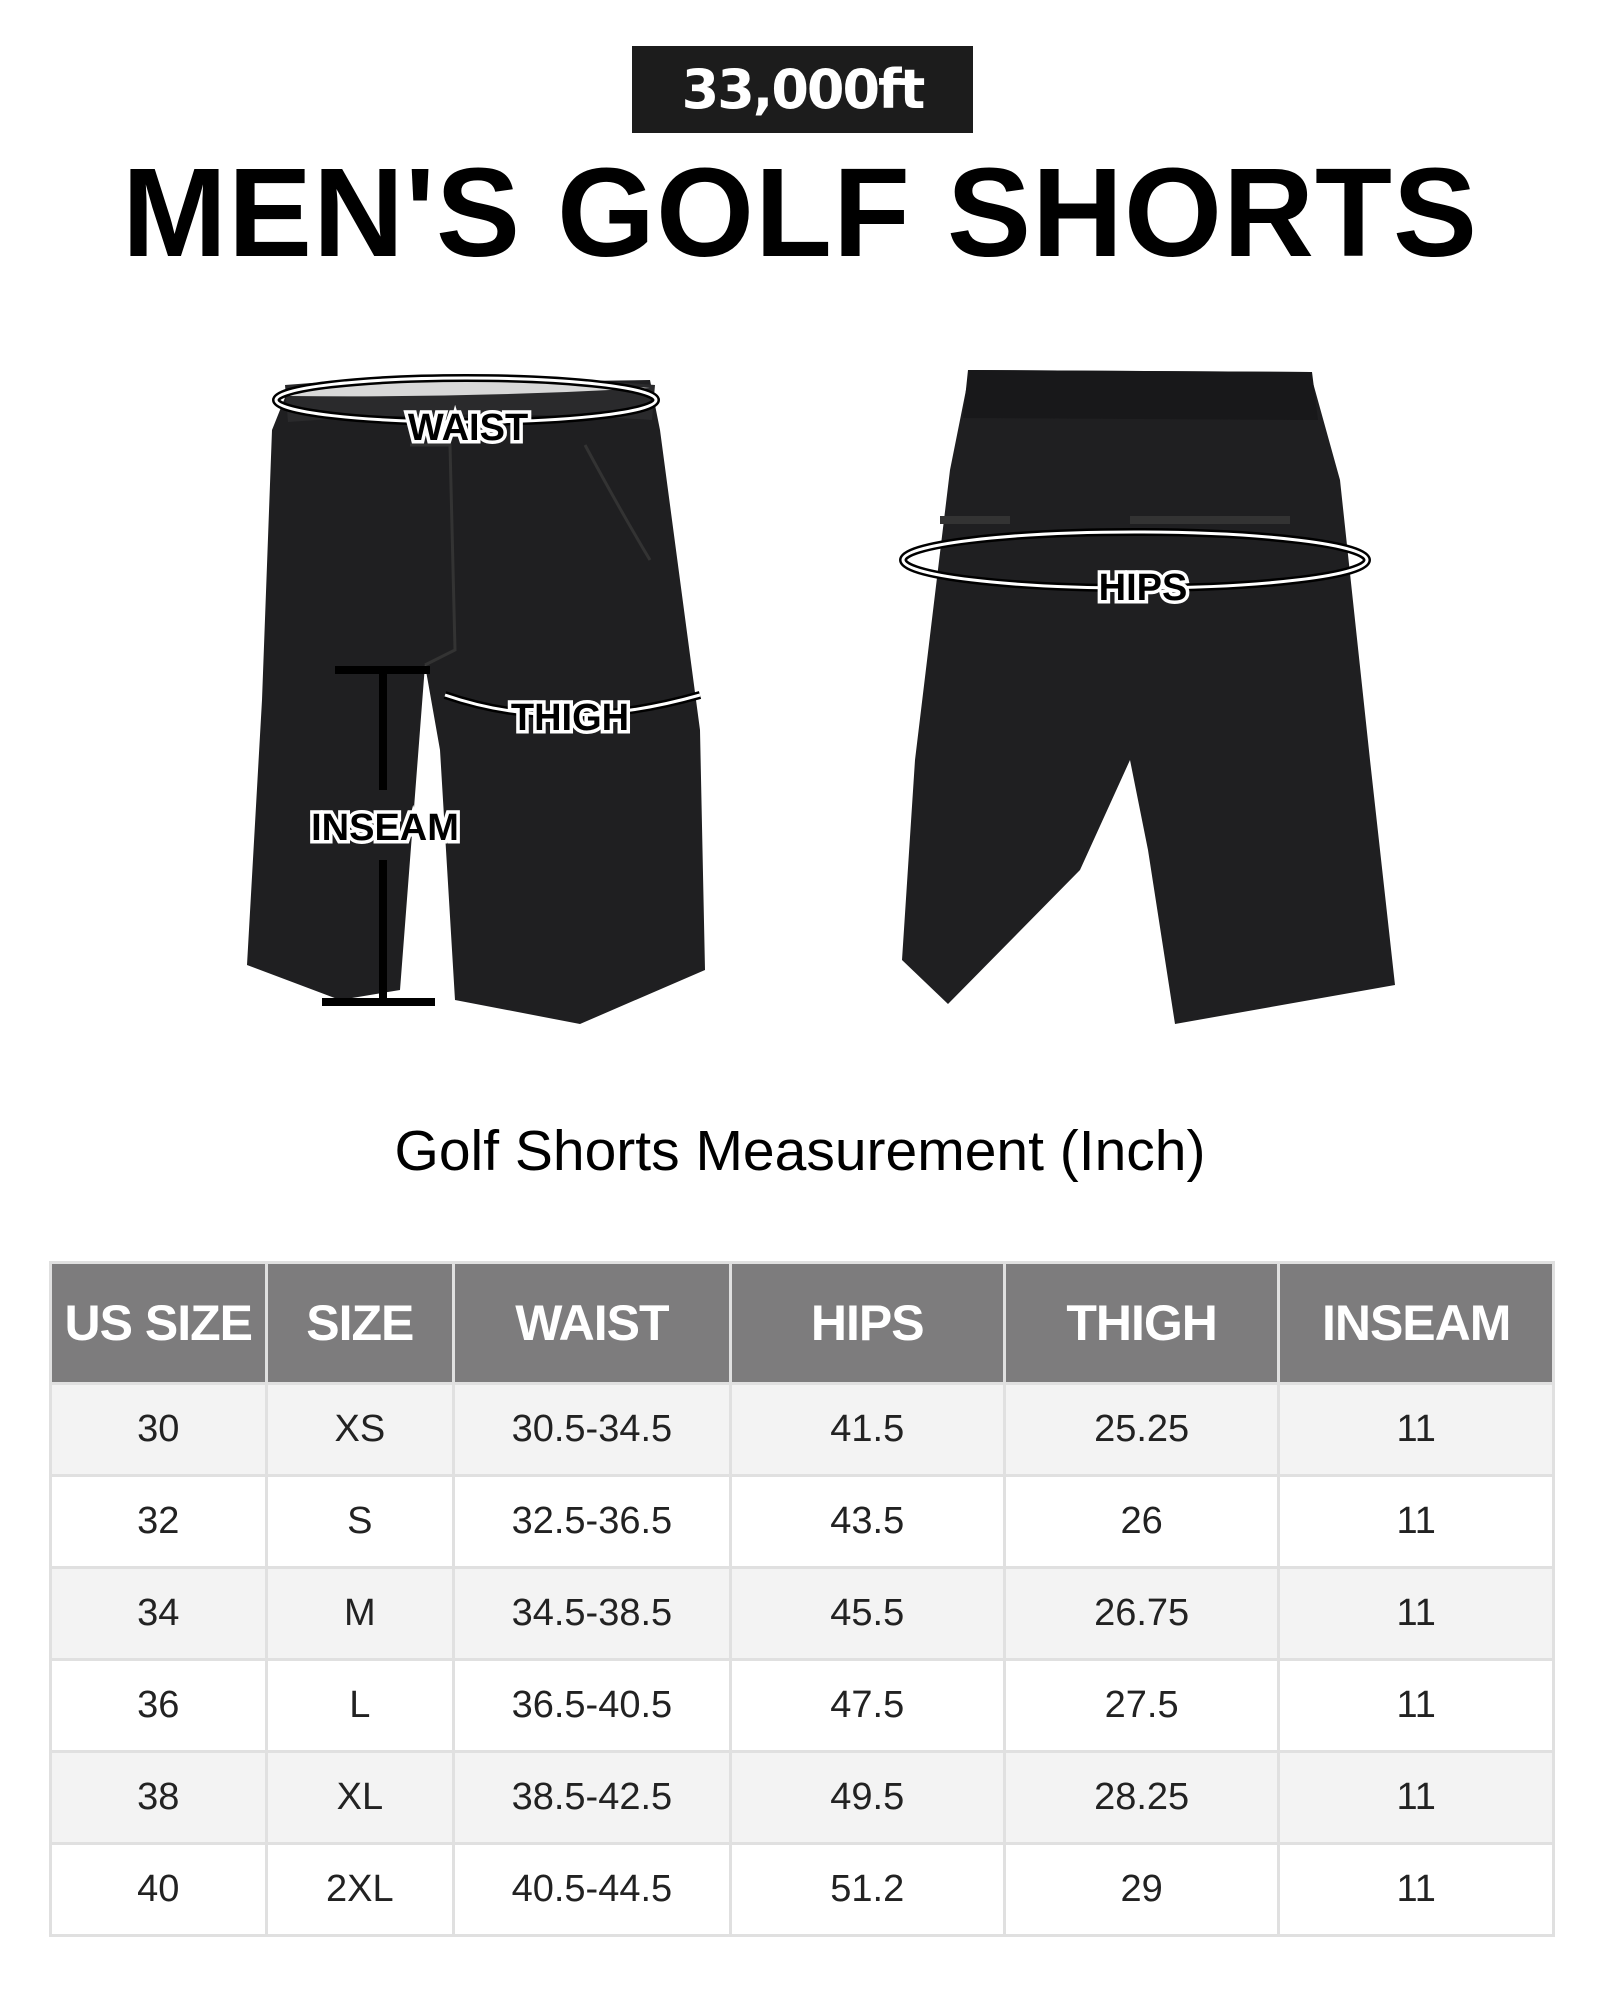 This screenshot has height=2000, width=1600. What do you see at coordinates (158, 1889) in the screenshot?
I see `cell-us-size: 40` at bounding box center [158, 1889].